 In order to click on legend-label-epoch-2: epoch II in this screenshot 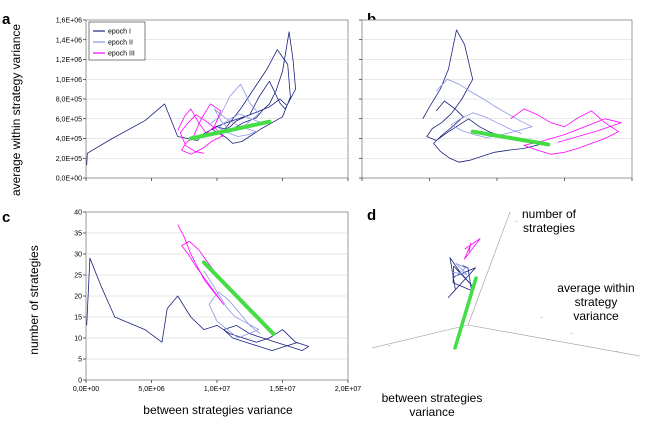, I will do `click(120, 43)`.